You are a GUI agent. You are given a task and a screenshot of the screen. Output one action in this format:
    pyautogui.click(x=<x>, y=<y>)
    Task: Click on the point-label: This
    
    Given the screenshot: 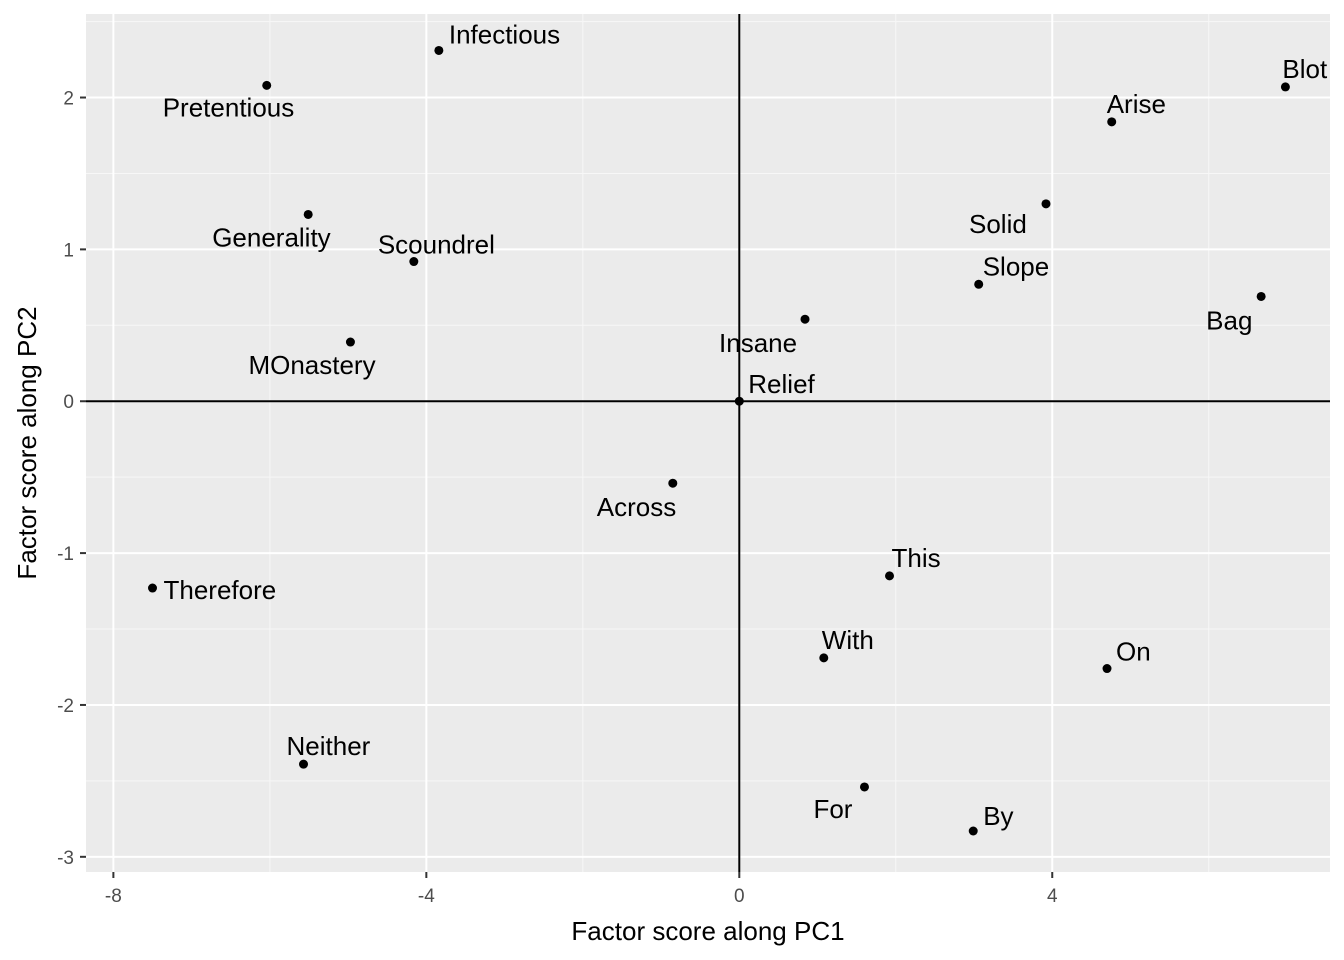 What is the action you would take?
    pyautogui.click(x=916, y=558)
    